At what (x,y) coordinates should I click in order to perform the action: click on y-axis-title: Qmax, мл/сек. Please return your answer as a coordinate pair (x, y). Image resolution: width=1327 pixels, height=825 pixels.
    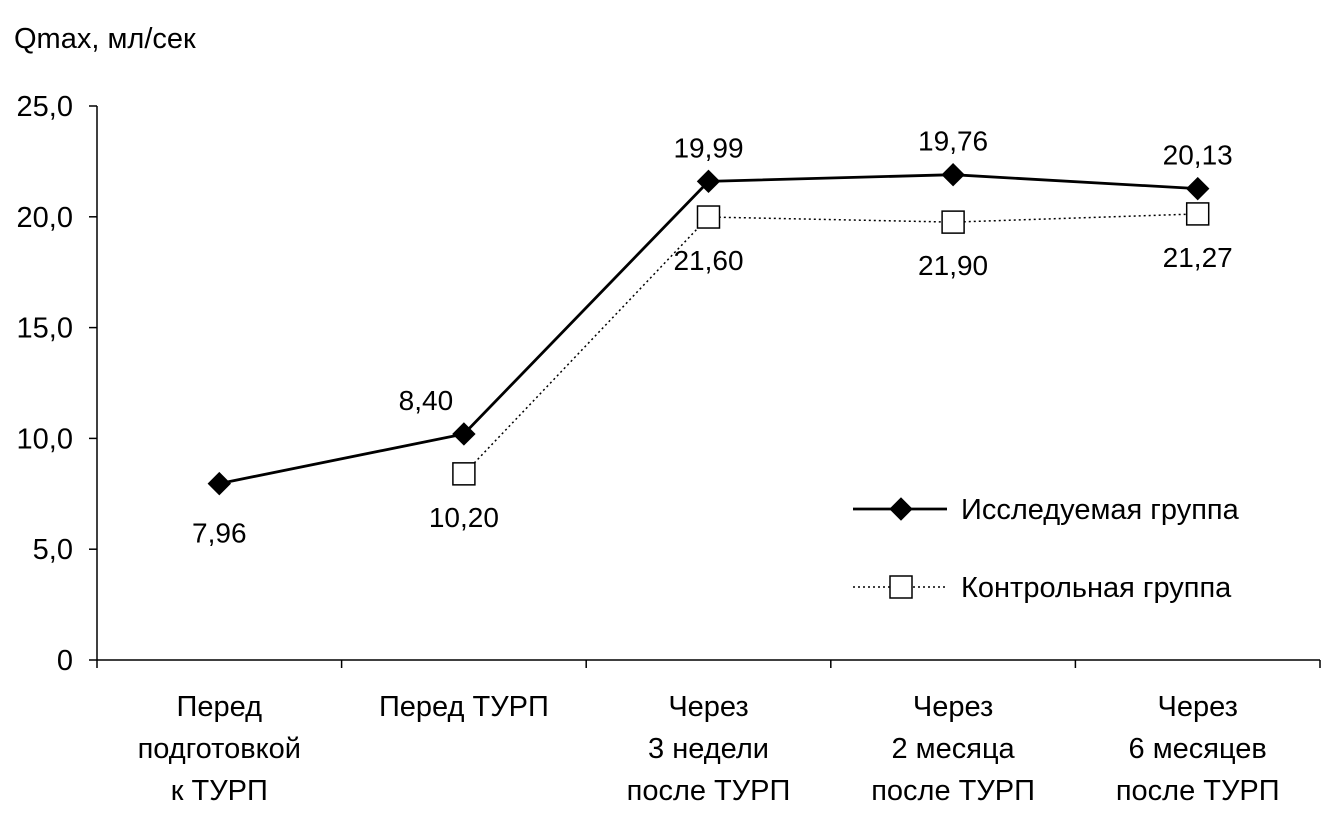
    Looking at the image, I should click on (105, 39).